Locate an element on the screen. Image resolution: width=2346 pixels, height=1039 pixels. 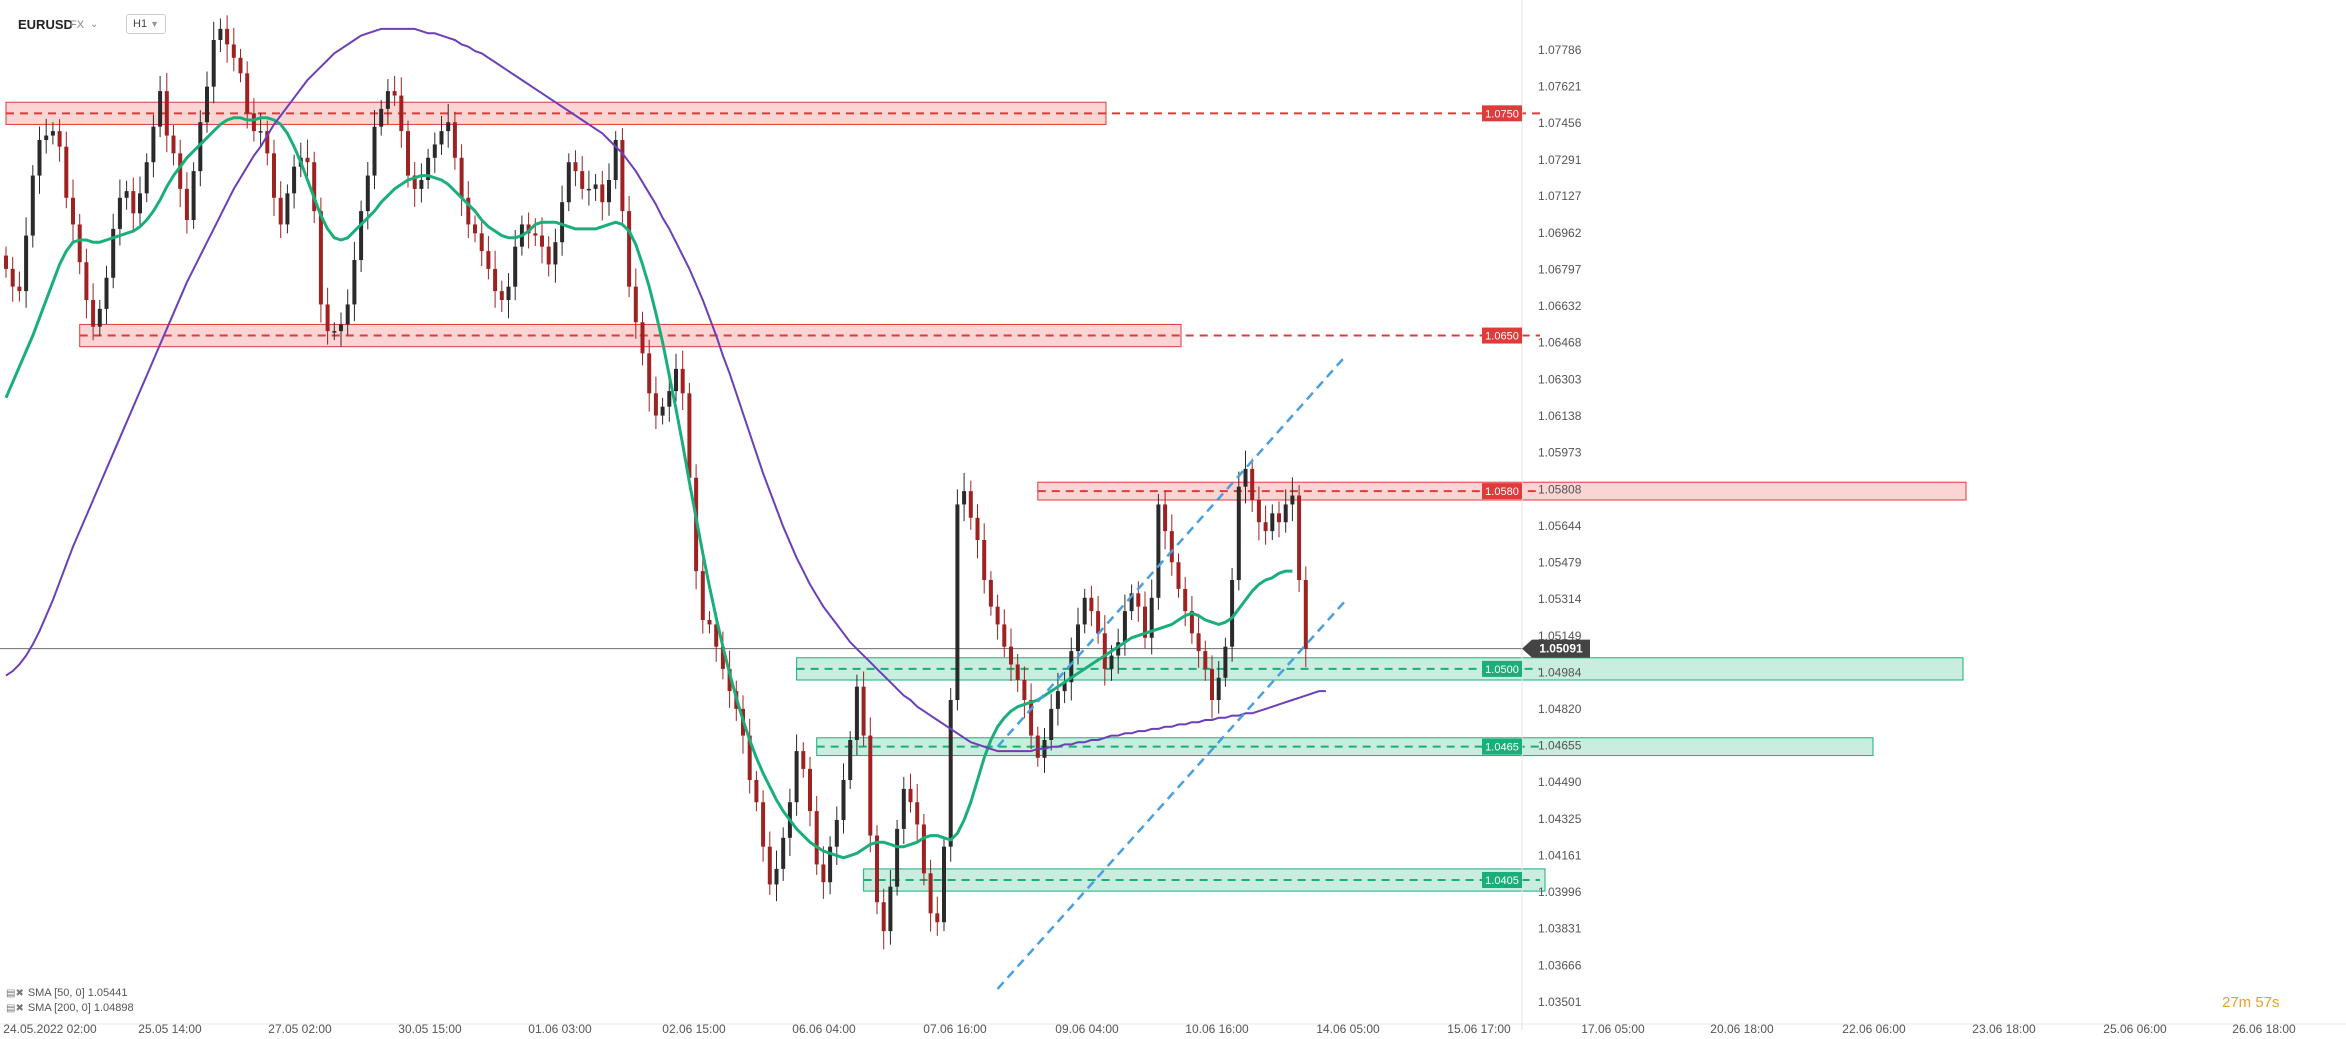
price-tick-label: 1.03666 is located at coordinates (1560, 965).